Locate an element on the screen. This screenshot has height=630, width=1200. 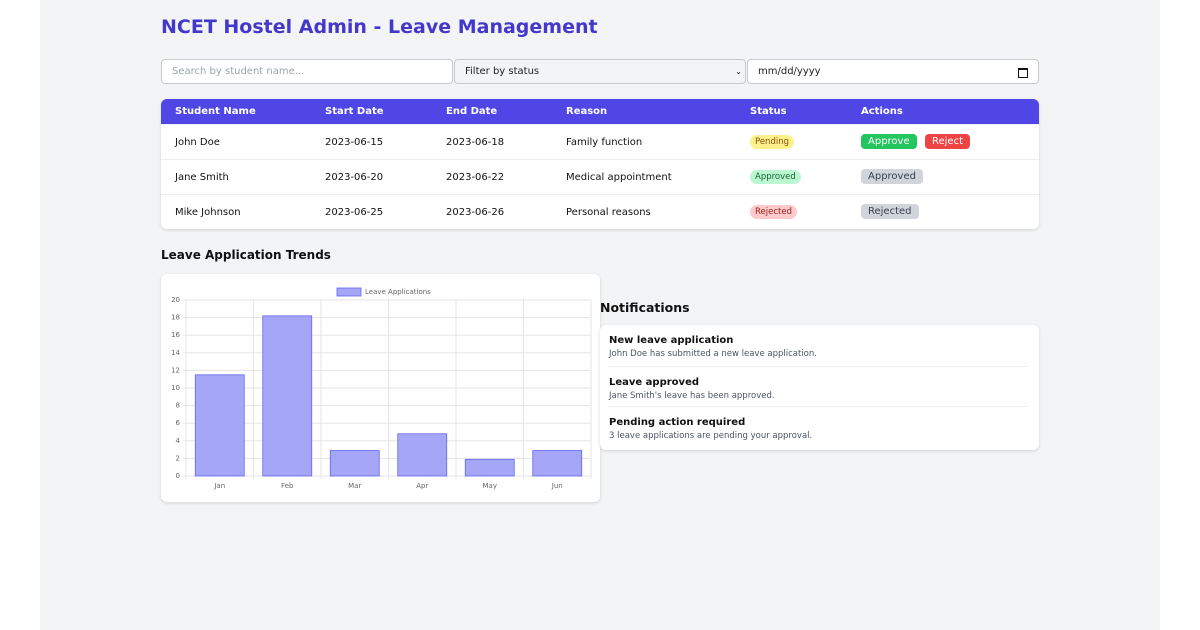
cell: 2023-06-15 is located at coordinates (354, 142).